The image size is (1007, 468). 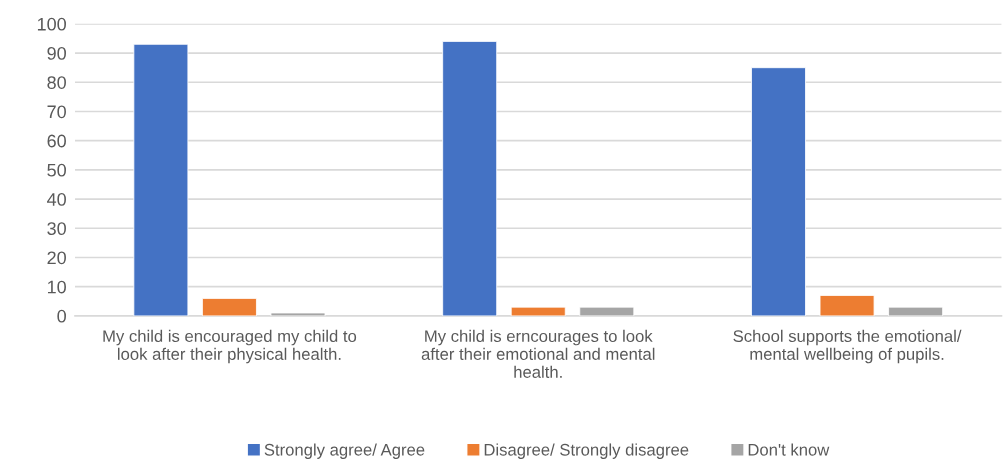 I want to click on y-tick-label: 30, so click(x=56, y=229).